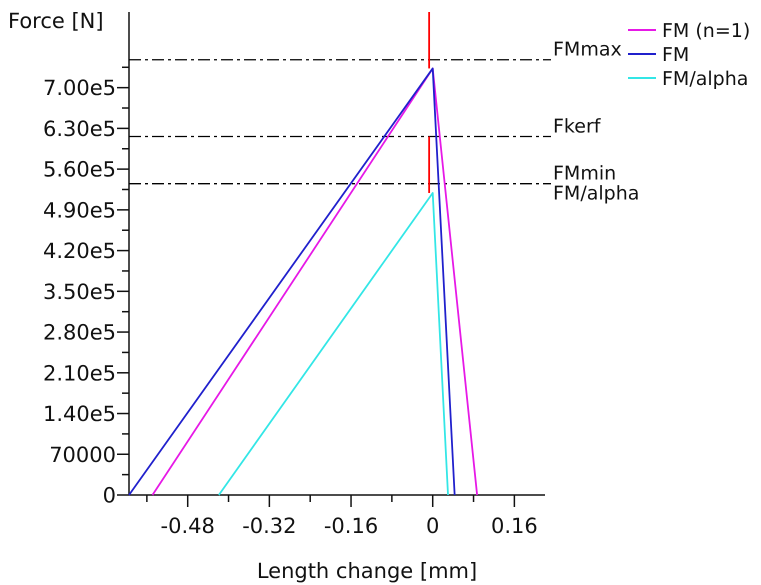 Image resolution: width=761 pixels, height=585 pixels. What do you see at coordinates (577, 127) in the screenshot?
I see `ref-line-label: Fkerf` at bounding box center [577, 127].